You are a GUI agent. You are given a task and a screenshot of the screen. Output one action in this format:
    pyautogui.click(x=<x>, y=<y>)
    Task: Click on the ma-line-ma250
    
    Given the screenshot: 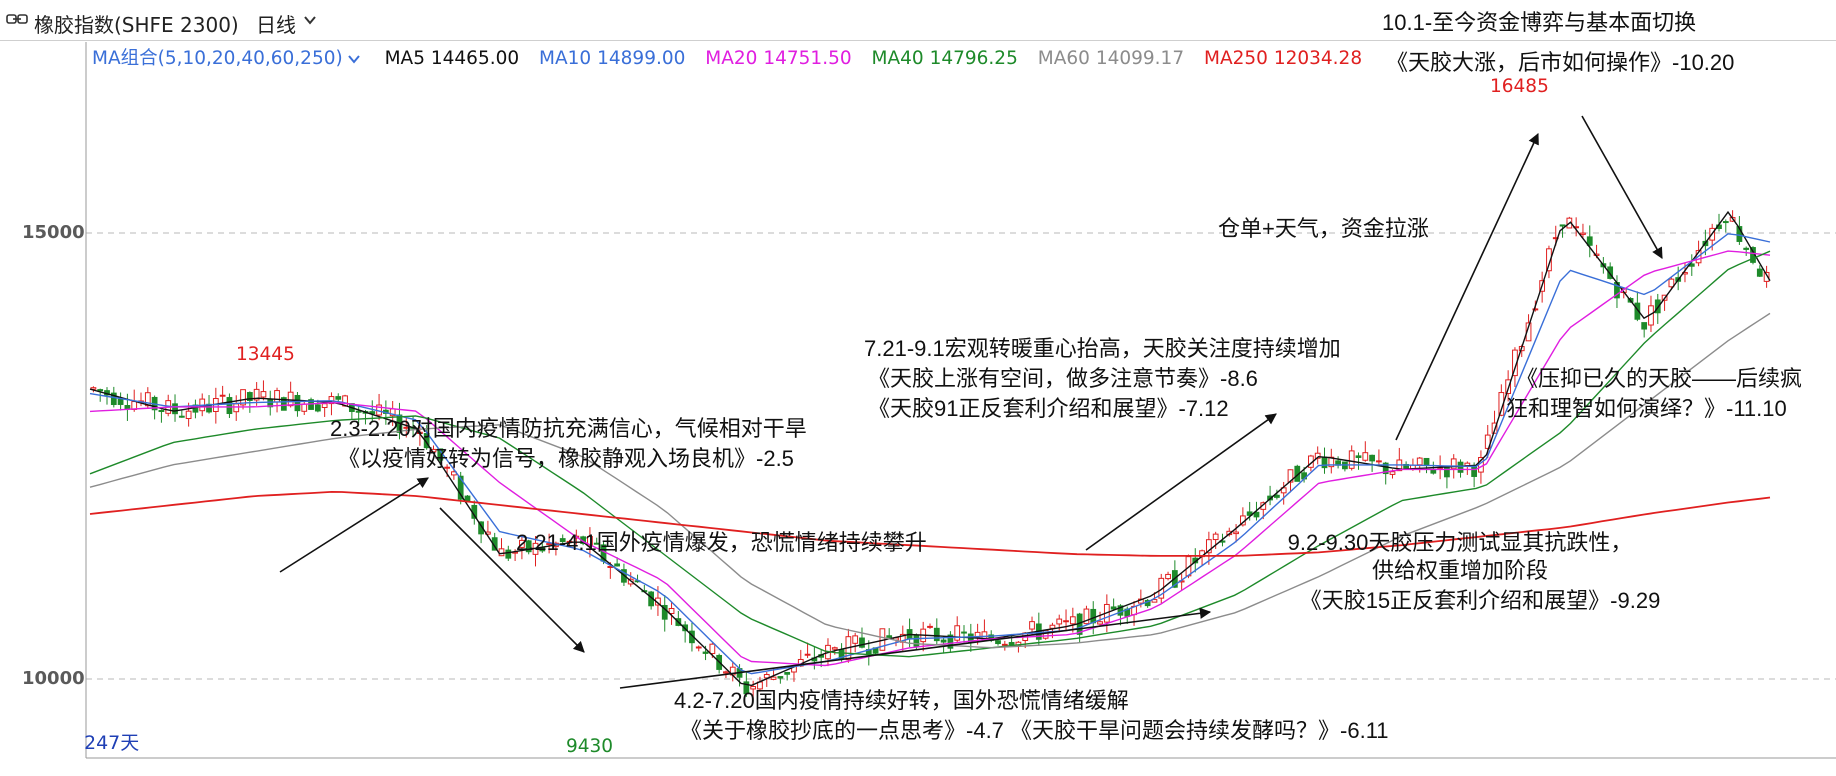 What is the action you would take?
    pyautogui.click(x=930, y=523)
    